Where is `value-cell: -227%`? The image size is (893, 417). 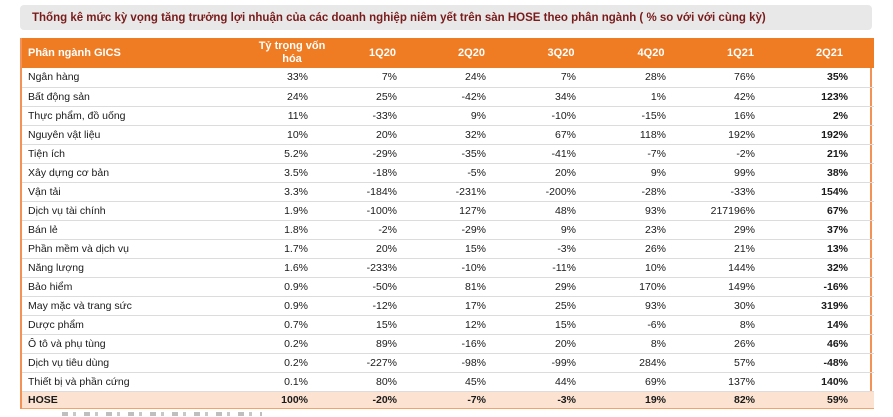 value-cell: -227% is located at coordinates (382, 363).